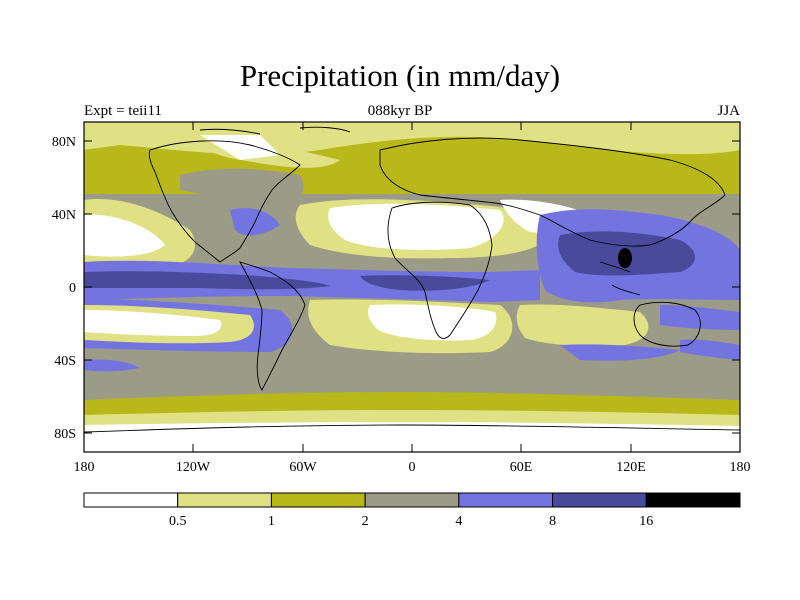 The image size is (800, 600). What do you see at coordinates (400, 75) in the screenshot?
I see `map-title: Precipitation (in mm/day)` at bounding box center [400, 75].